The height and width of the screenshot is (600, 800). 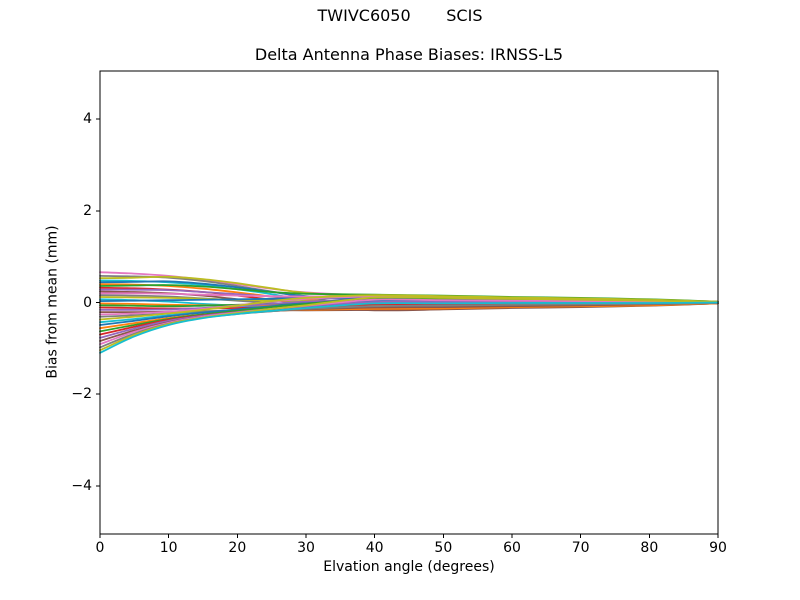 I want to click on y-tick-label: −4, so click(x=81, y=485).